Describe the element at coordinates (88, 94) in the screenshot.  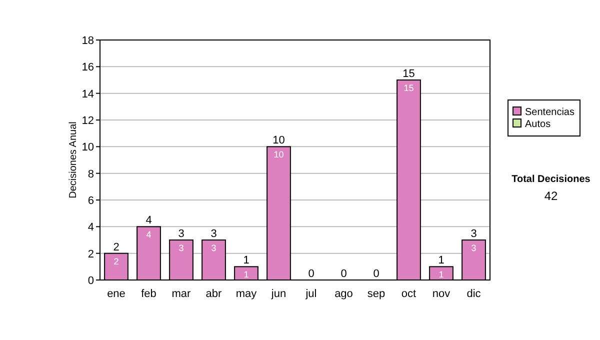
I see `y-tick-label: 14` at that location.